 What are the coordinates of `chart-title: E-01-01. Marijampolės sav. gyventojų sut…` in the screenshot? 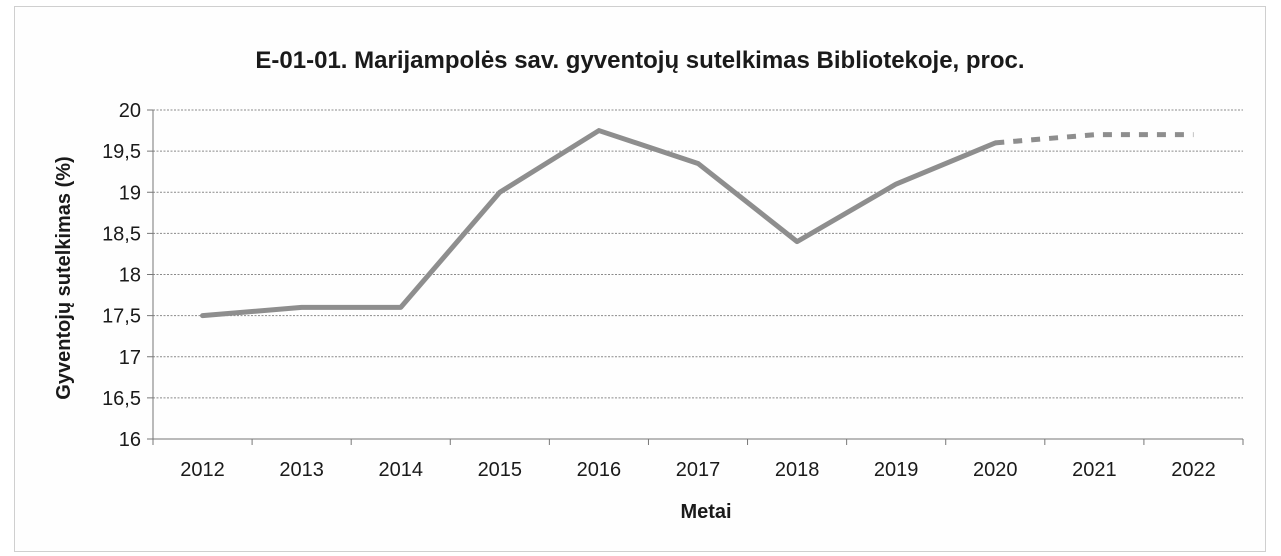 It's located at (639, 60).